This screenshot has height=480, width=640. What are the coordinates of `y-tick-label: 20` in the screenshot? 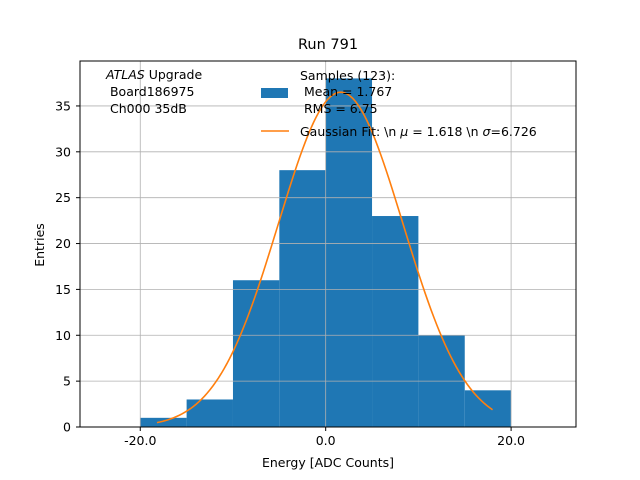 It's located at (63, 243).